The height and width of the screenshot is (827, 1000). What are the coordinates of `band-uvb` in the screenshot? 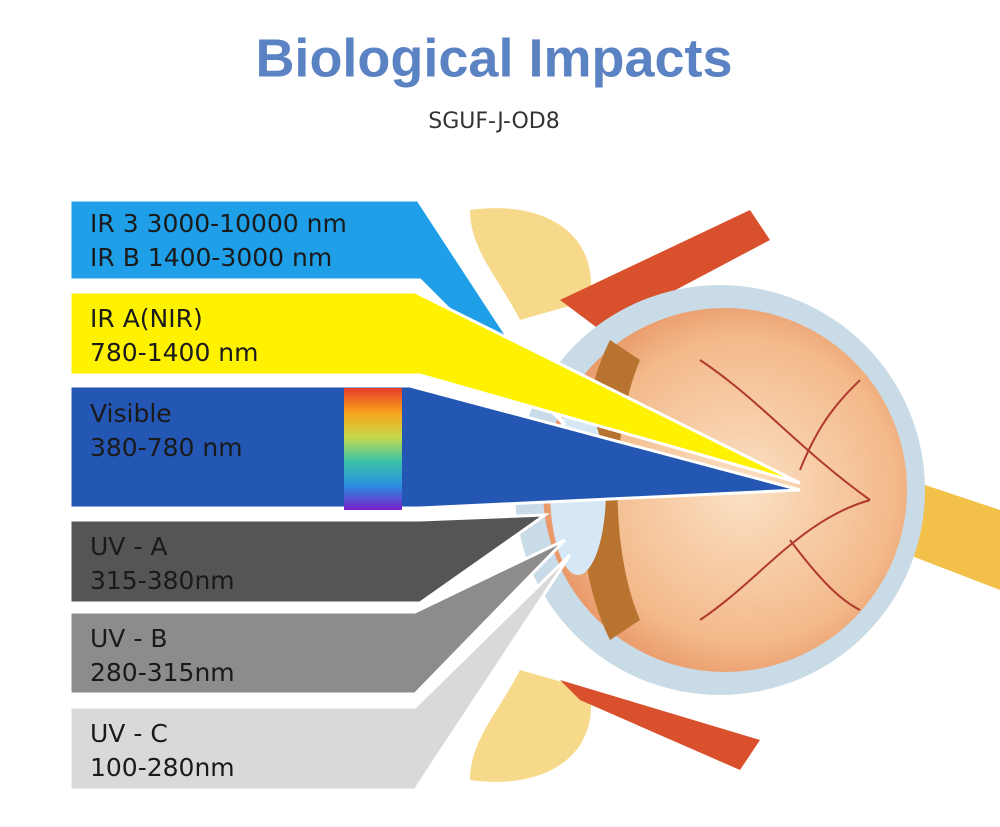 It's located at (317, 617).